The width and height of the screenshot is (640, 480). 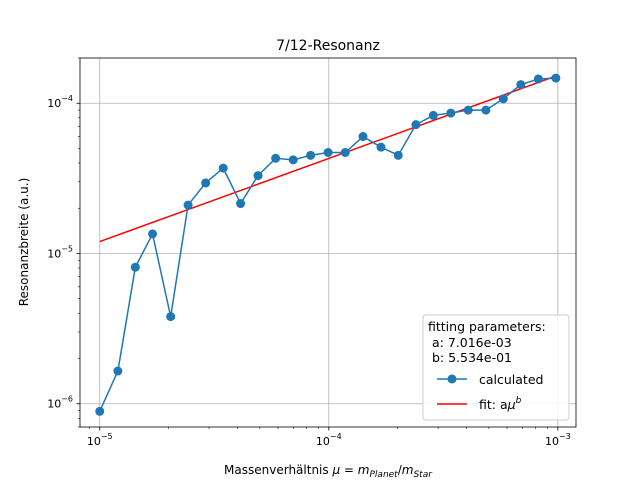 What do you see at coordinates (500, 404) in the screenshot?
I see `legend-fit-label: fit: aμb` at bounding box center [500, 404].